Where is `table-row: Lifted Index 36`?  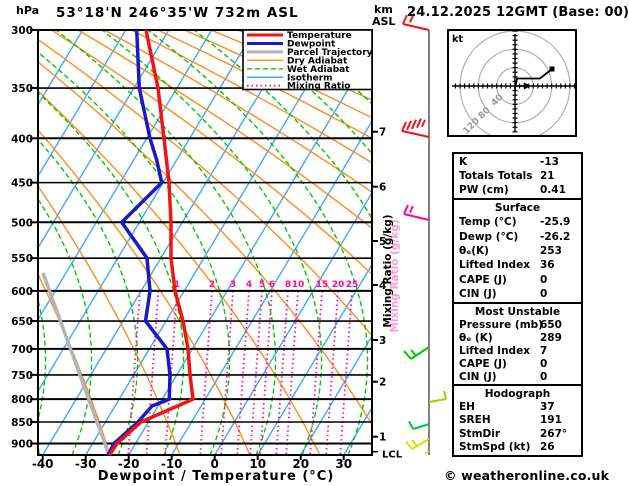
table-row: Lifted Index 36 is located at coordinates (517, 265).